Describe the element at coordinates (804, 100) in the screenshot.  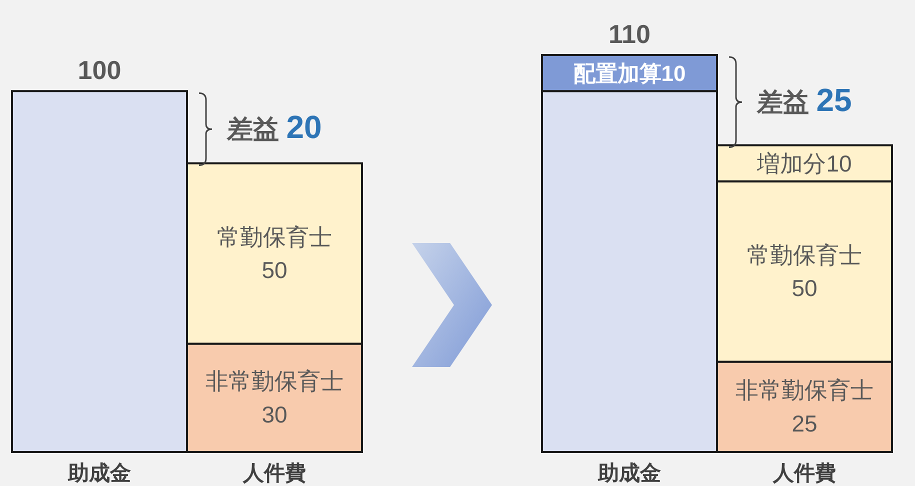
I see `annotation: 差益 25` at that location.